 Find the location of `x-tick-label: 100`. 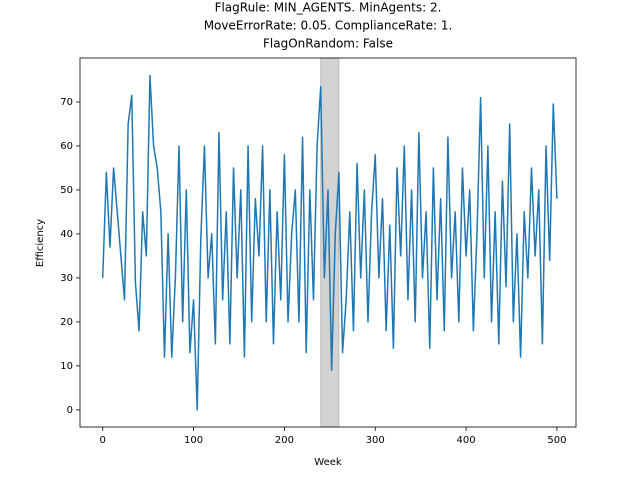

x-tick-label: 100 is located at coordinates (193, 440).